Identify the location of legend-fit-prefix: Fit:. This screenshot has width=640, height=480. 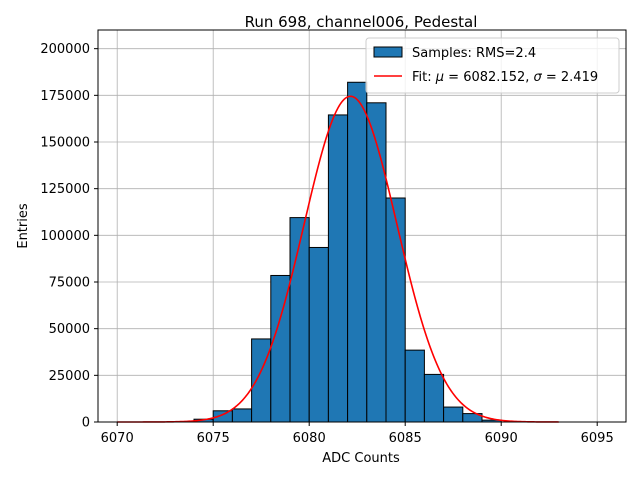
(424, 77).